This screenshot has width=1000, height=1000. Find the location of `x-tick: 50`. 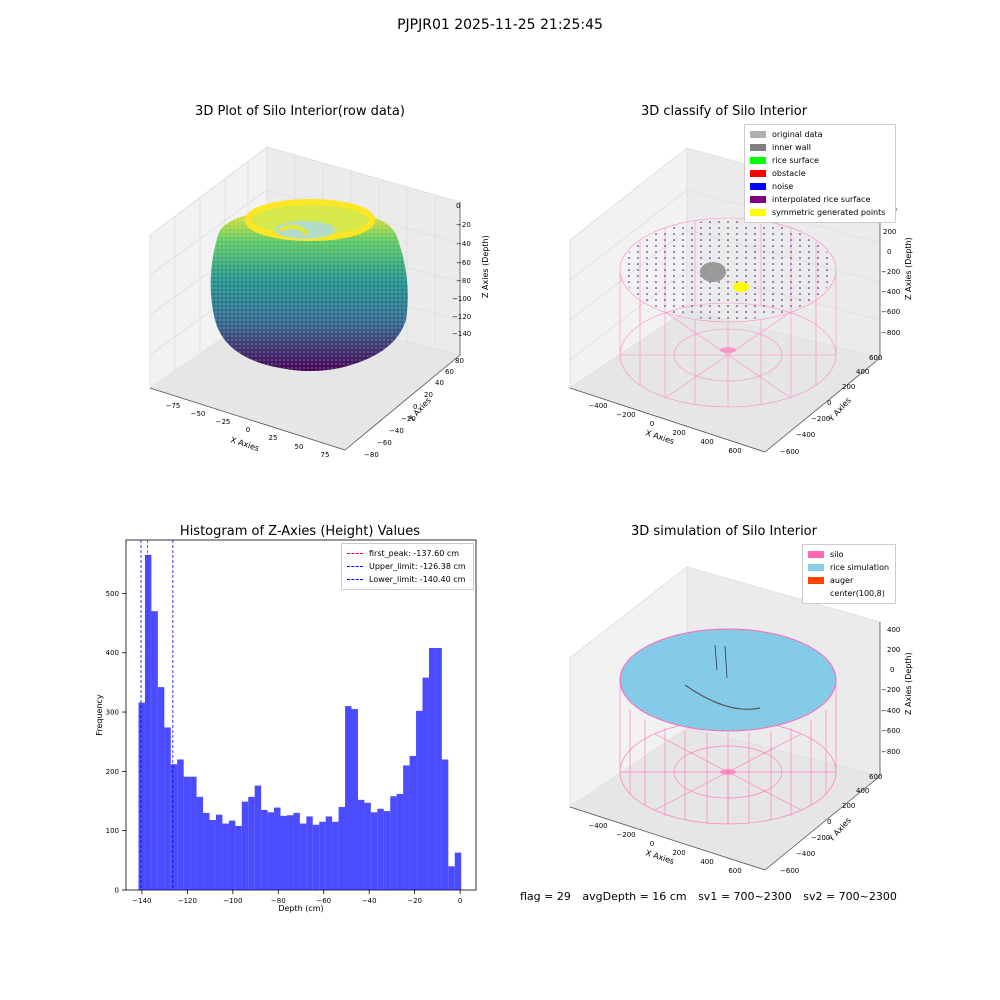

x-tick: 50 is located at coordinates (299, 447).